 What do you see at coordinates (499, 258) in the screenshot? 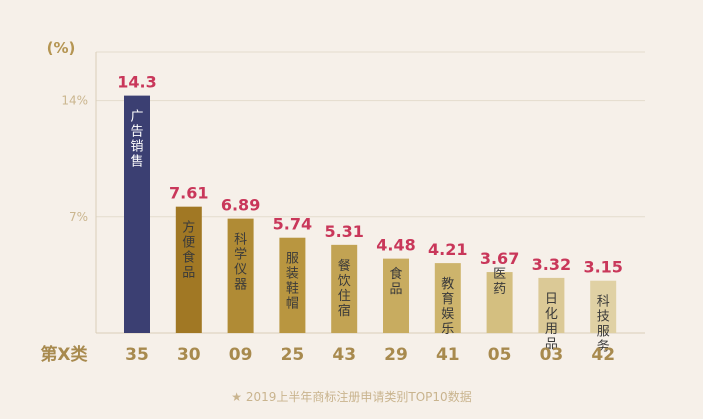
I see `value-label: 3.67` at bounding box center [499, 258].